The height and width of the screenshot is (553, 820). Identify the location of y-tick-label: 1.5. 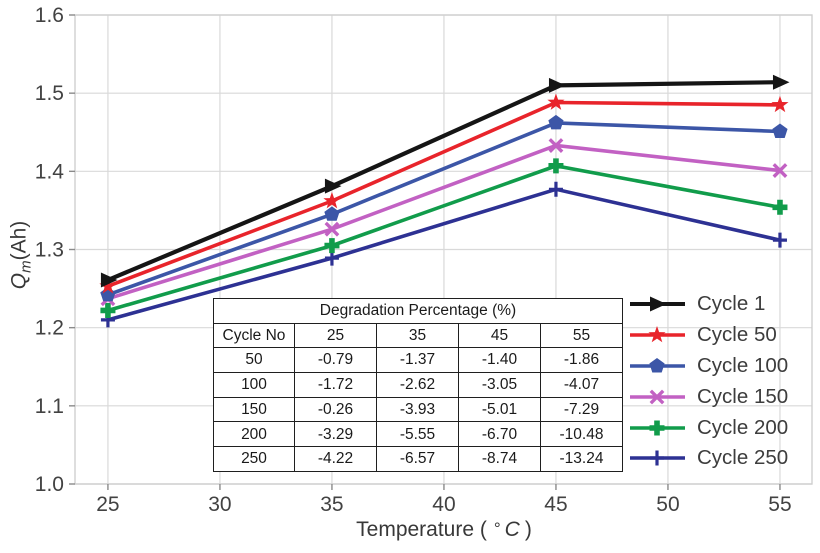
(49, 93).